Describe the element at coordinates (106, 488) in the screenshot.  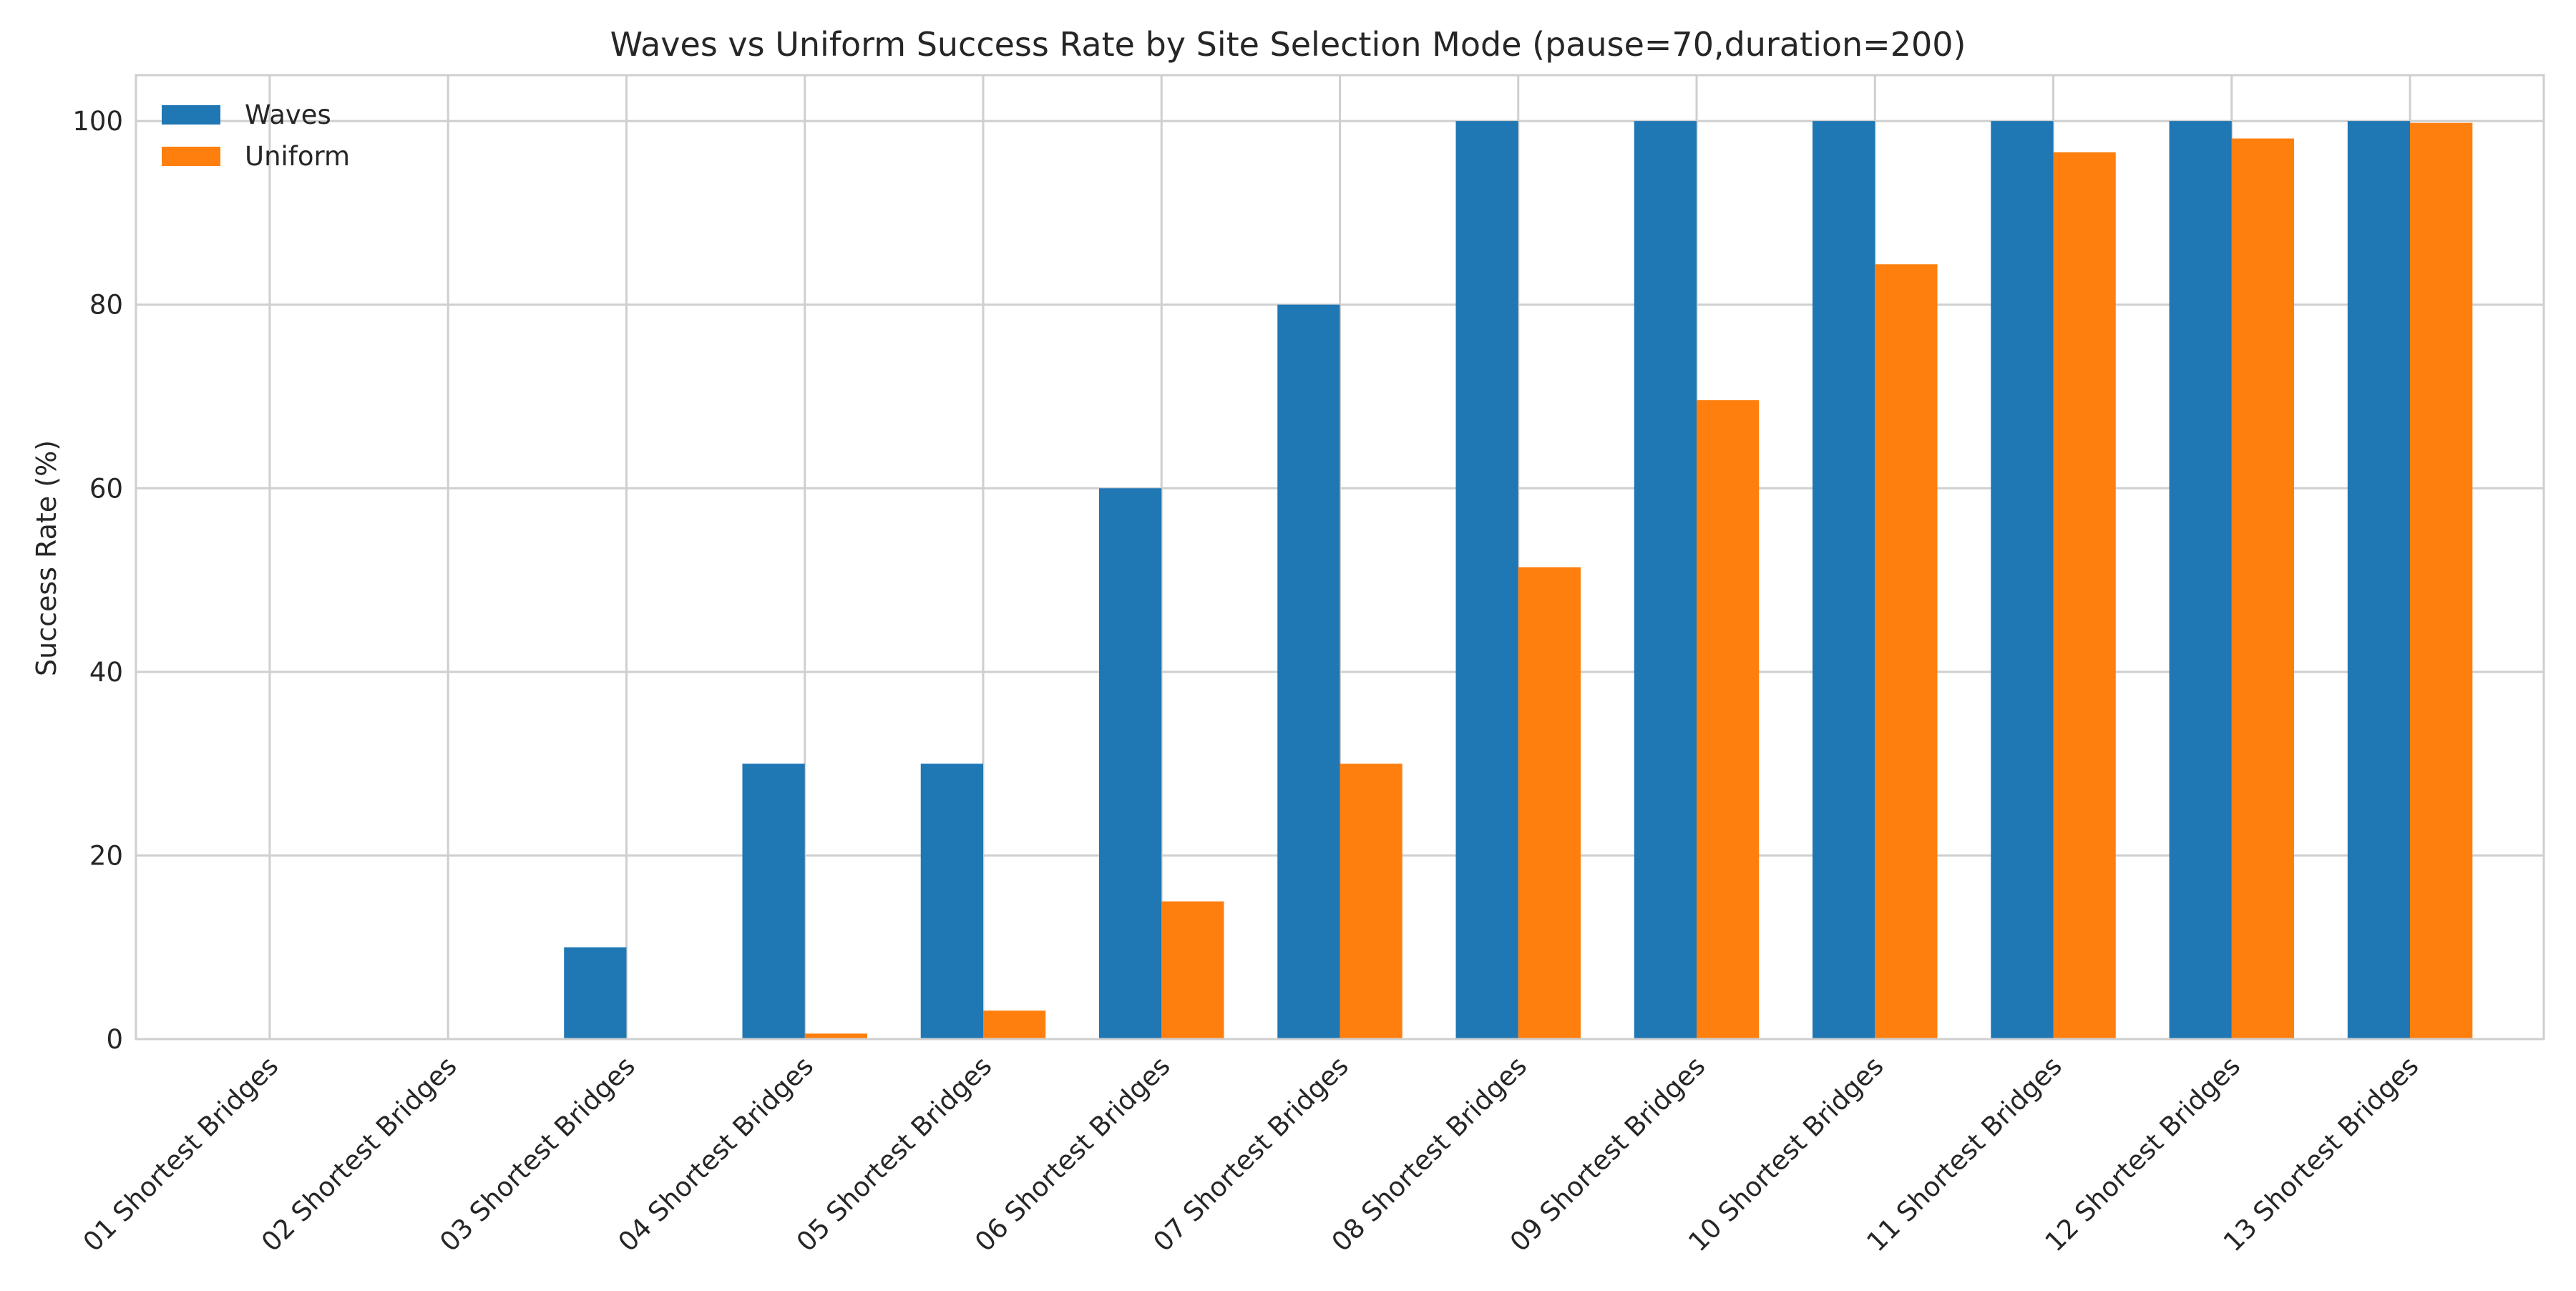
I see `y-tick-label: 60` at that location.